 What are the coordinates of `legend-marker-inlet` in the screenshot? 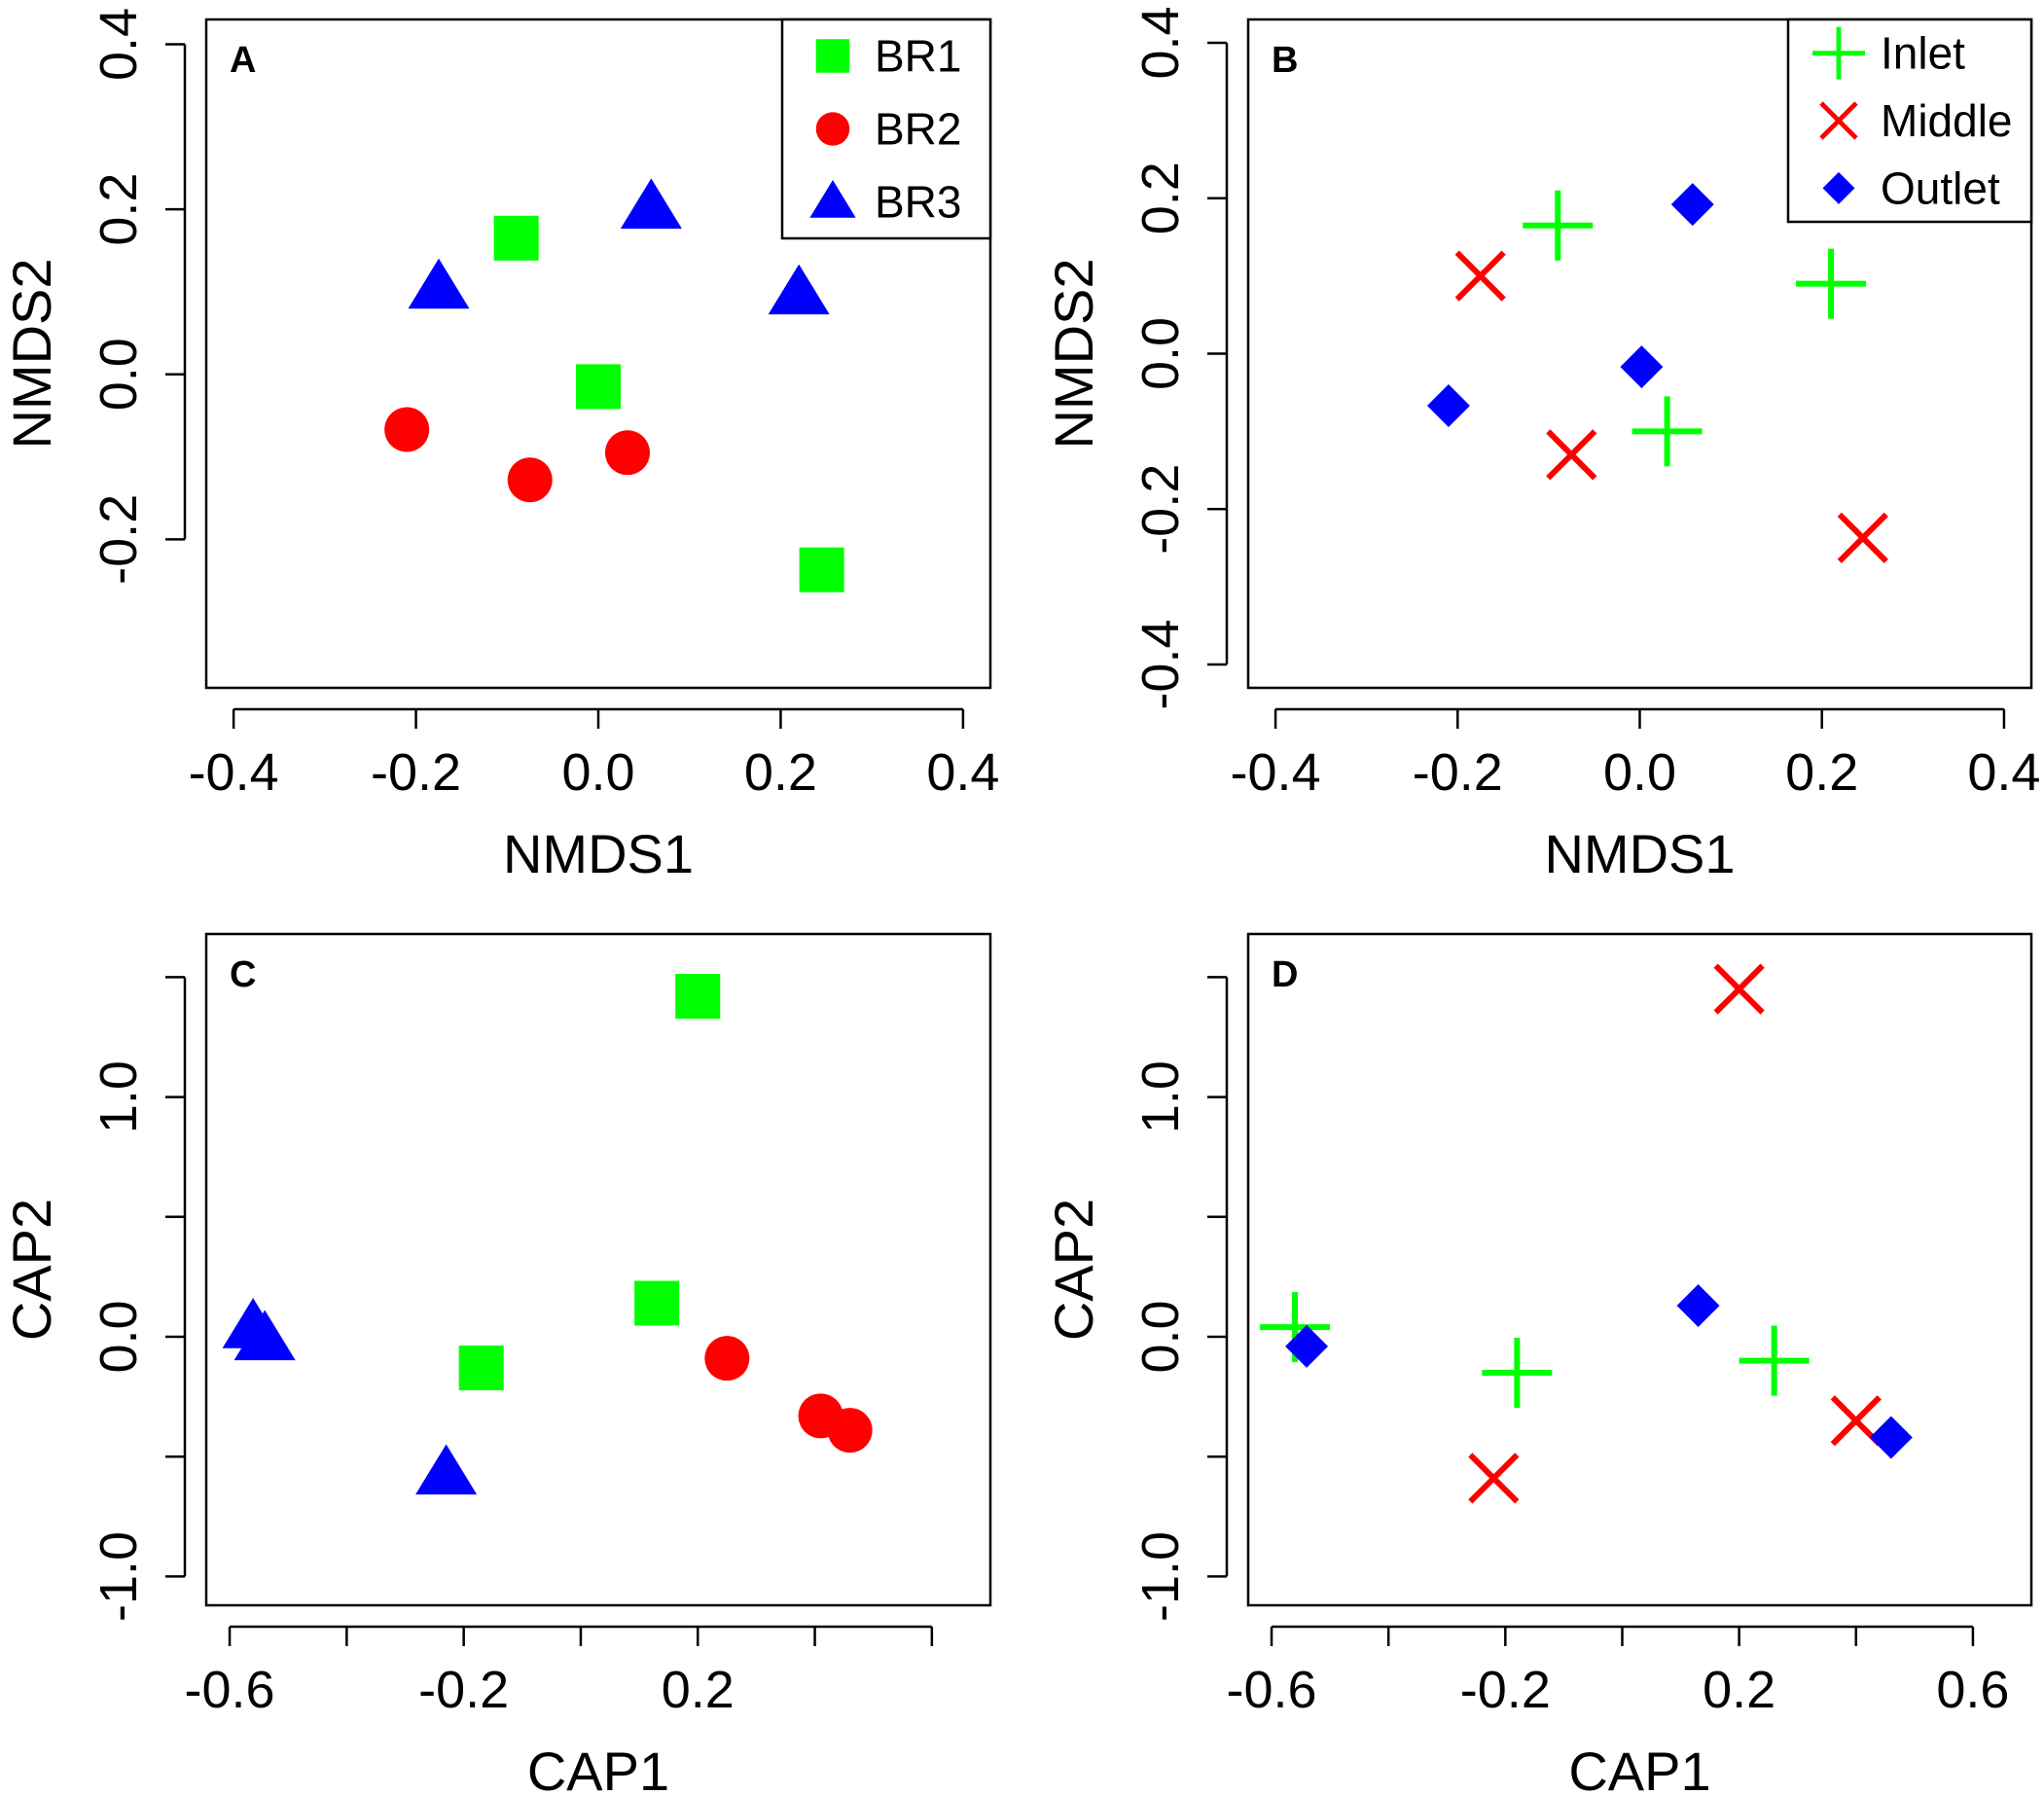 It's located at (1839, 53).